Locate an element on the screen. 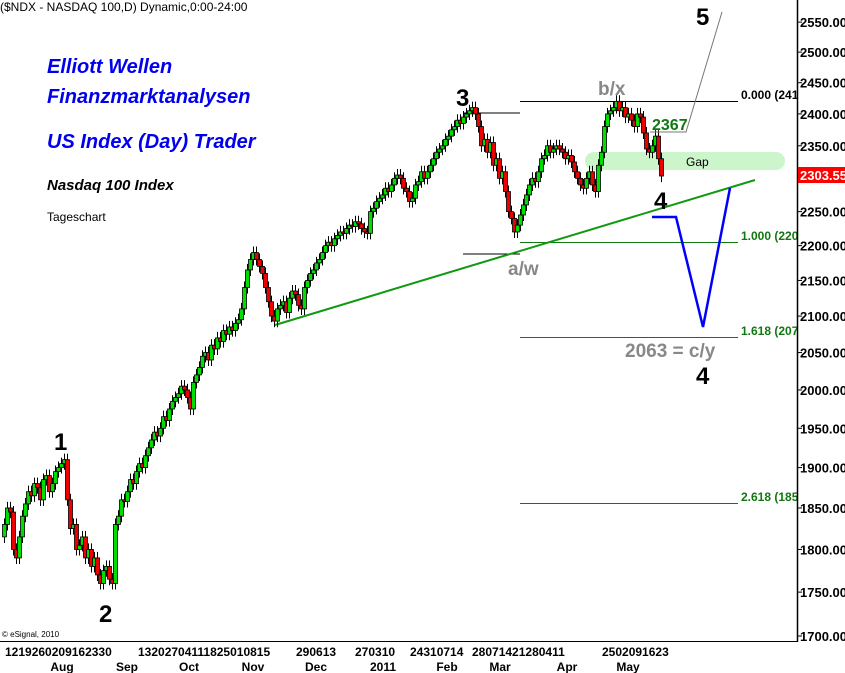  x-month-label: Oct is located at coordinates (189, 666).